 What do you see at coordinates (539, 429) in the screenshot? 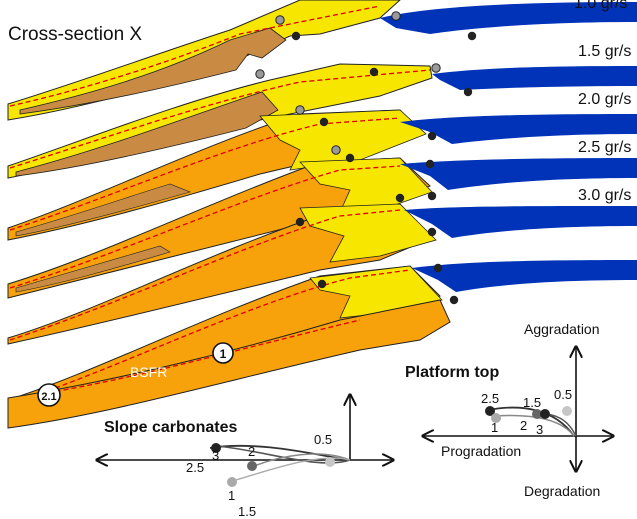
I see `platform-label-3: 3` at bounding box center [539, 429].